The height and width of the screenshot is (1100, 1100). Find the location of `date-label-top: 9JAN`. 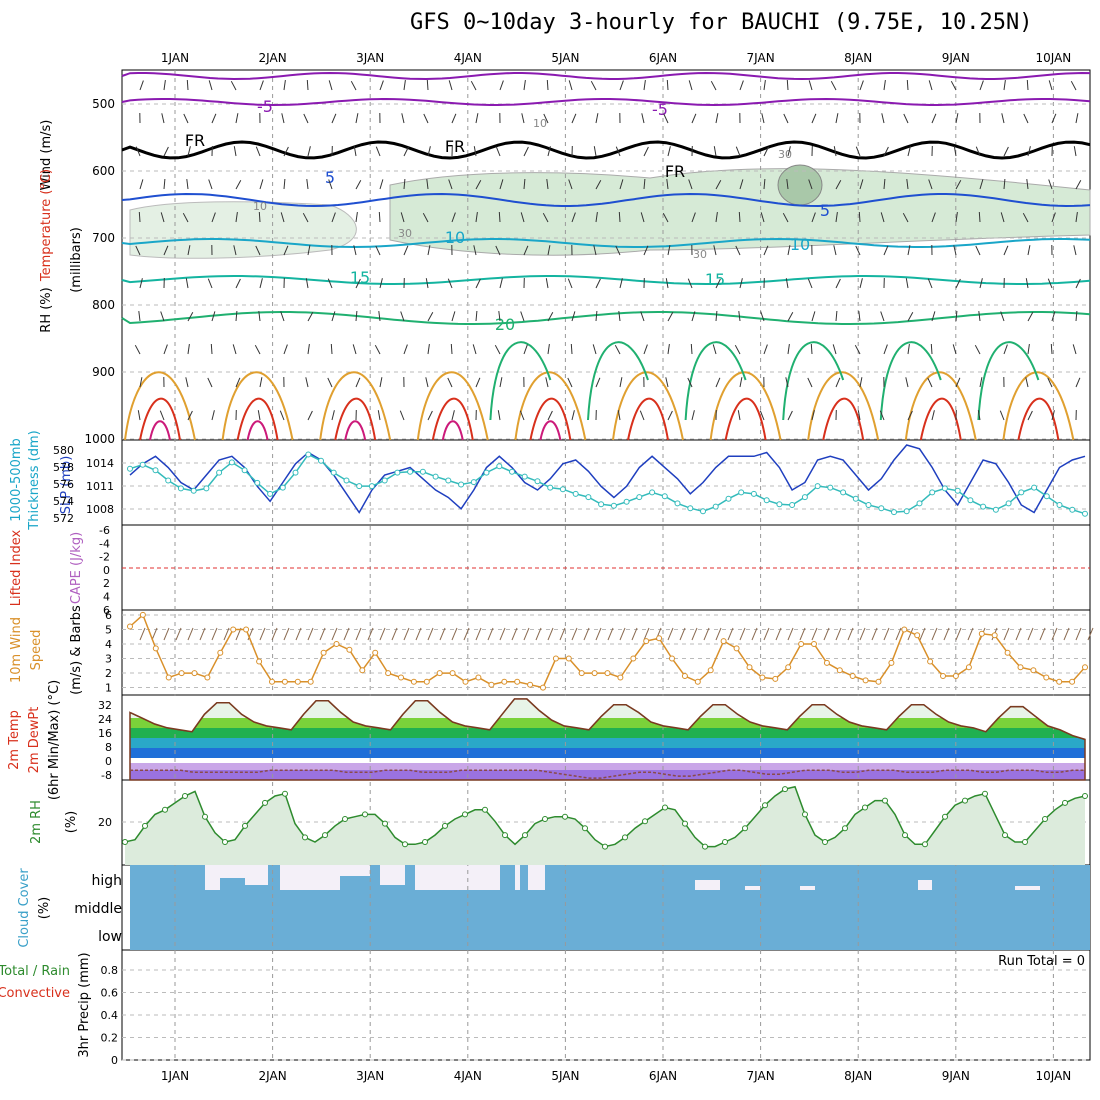

date-label-top: 9JAN is located at coordinates (956, 58).